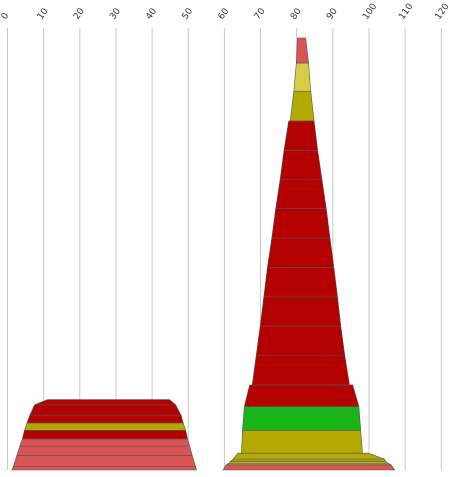 Image resolution: width=452 pixels, height=477 pixels. I want to click on x-tick-label: 80, so click(296, 13).